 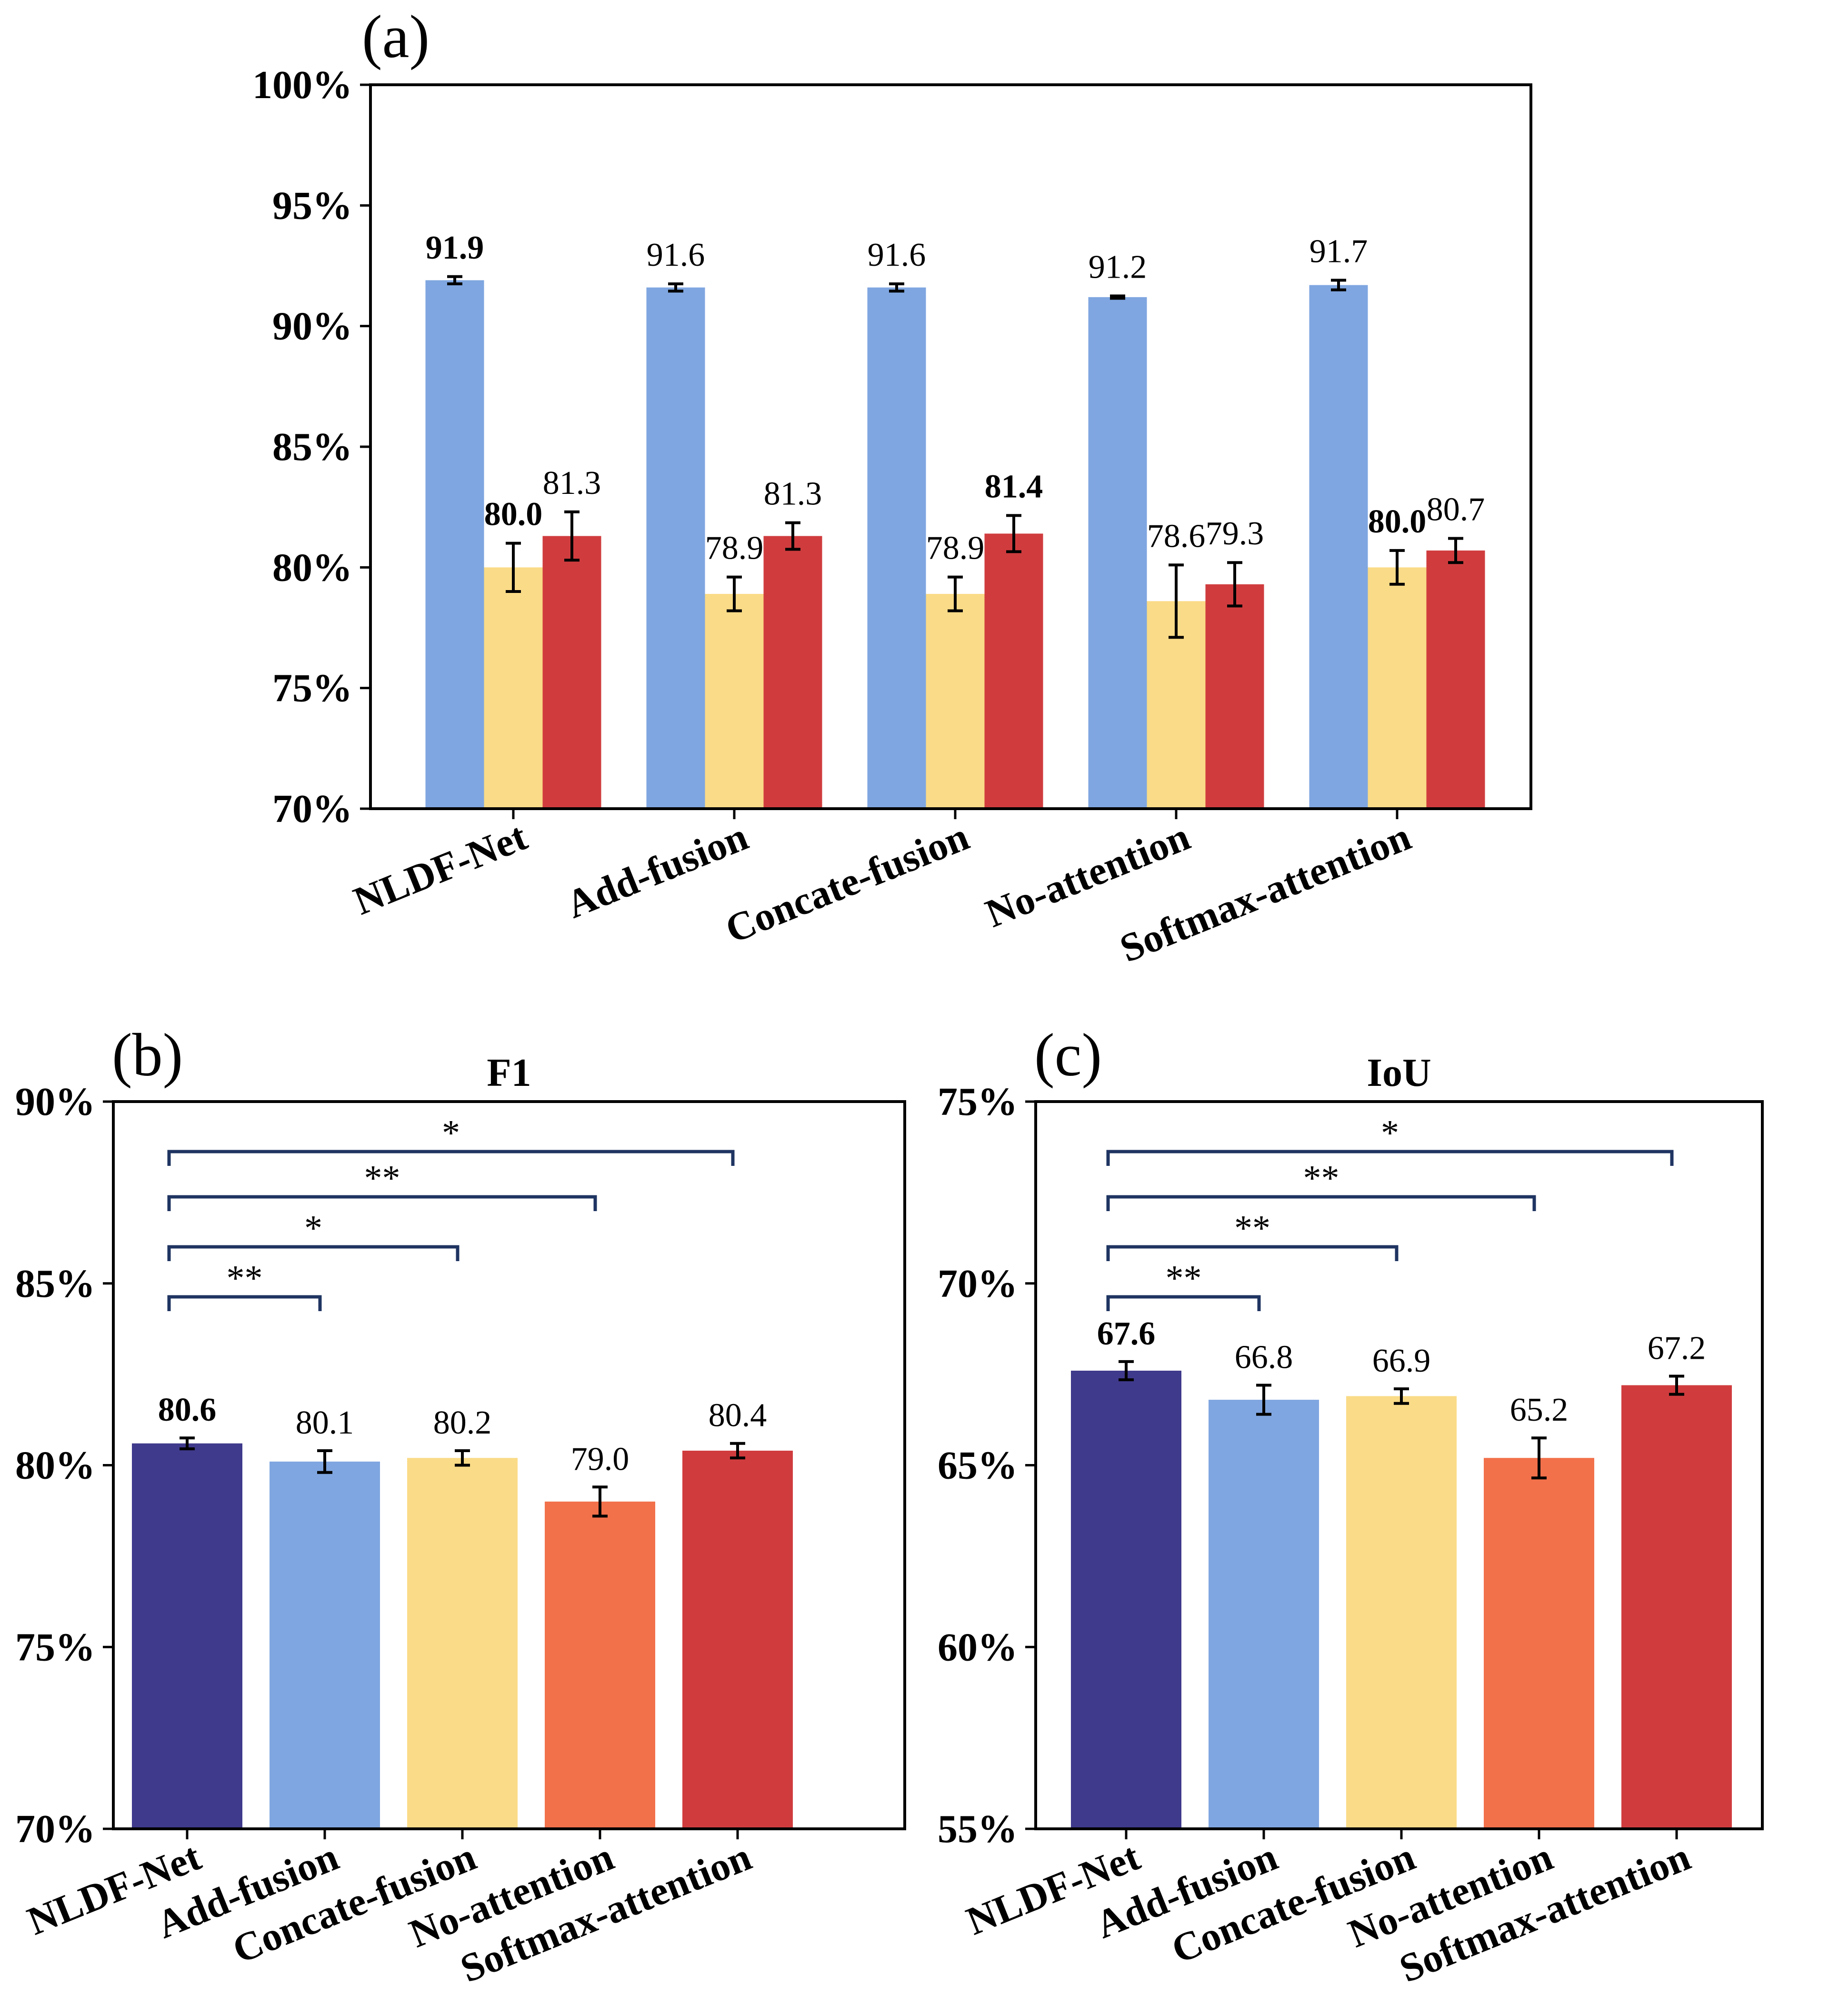 What do you see at coordinates (312, 205) in the screenshot?
I see `y-tick-label: 95%` at bounding box center [312, 205].